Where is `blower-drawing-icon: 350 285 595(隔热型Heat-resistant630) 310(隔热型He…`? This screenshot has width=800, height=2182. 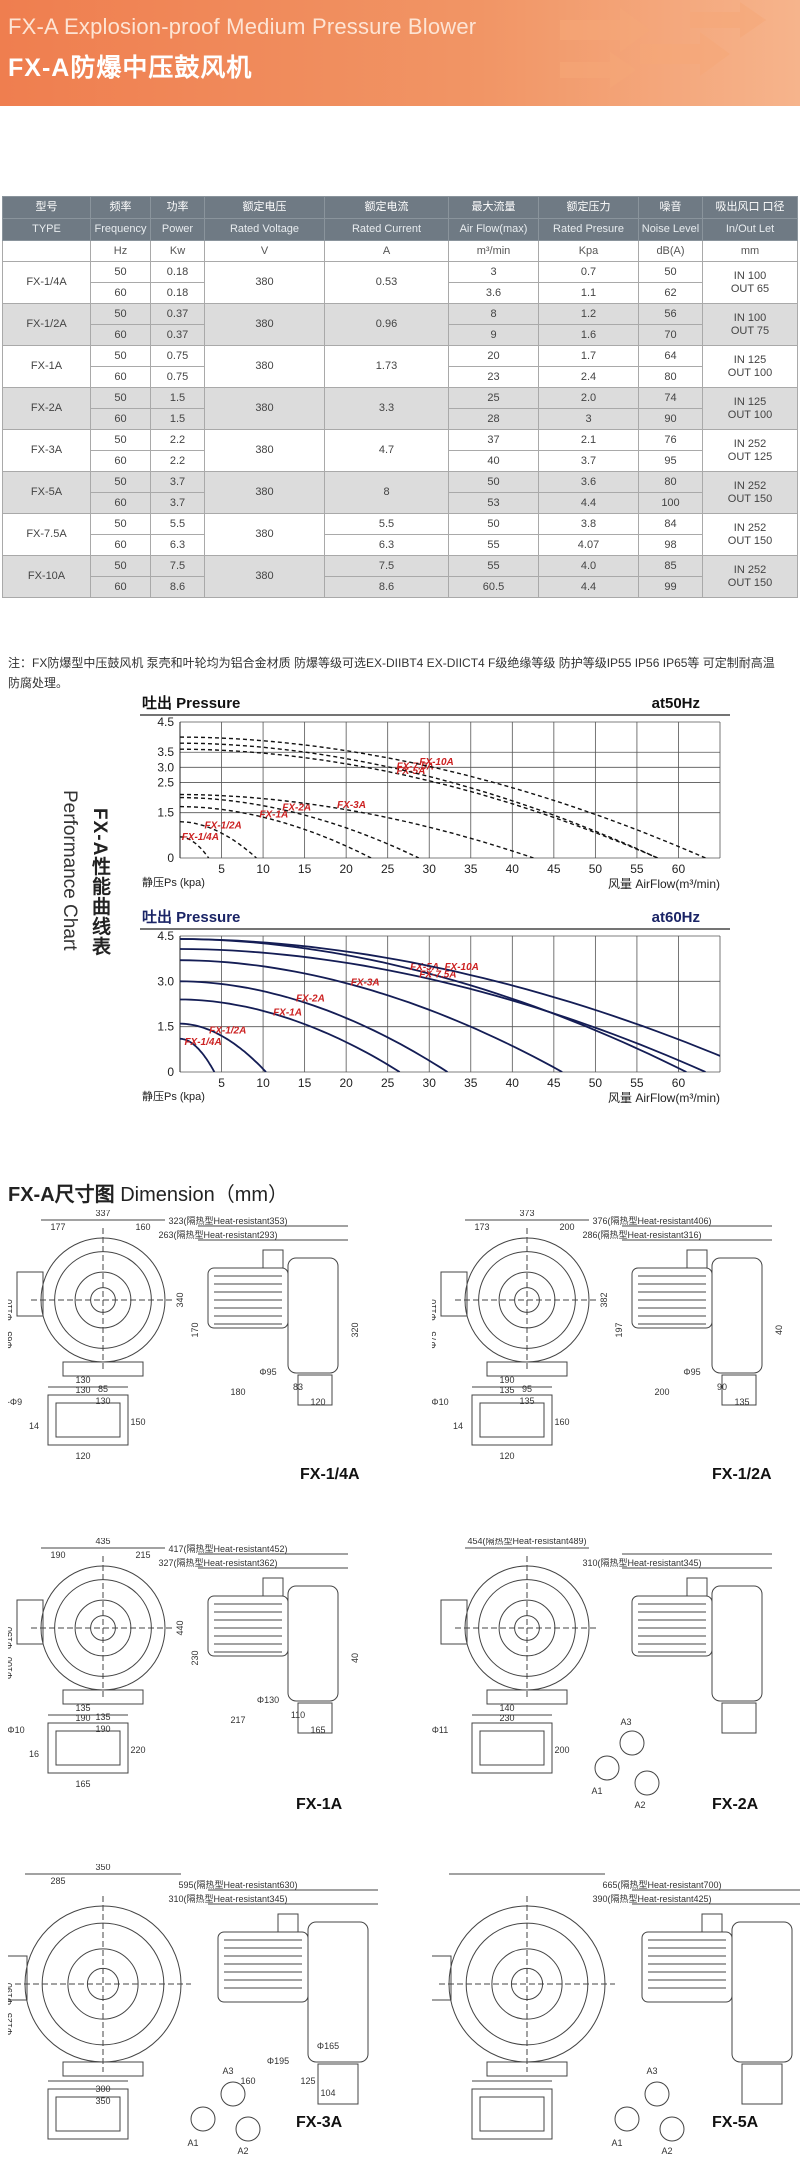
blower-drawing-icon: 350 285 595(隔热型Heat-resistant630) 310(隔热型He… is located at coordinates (189, 2009).